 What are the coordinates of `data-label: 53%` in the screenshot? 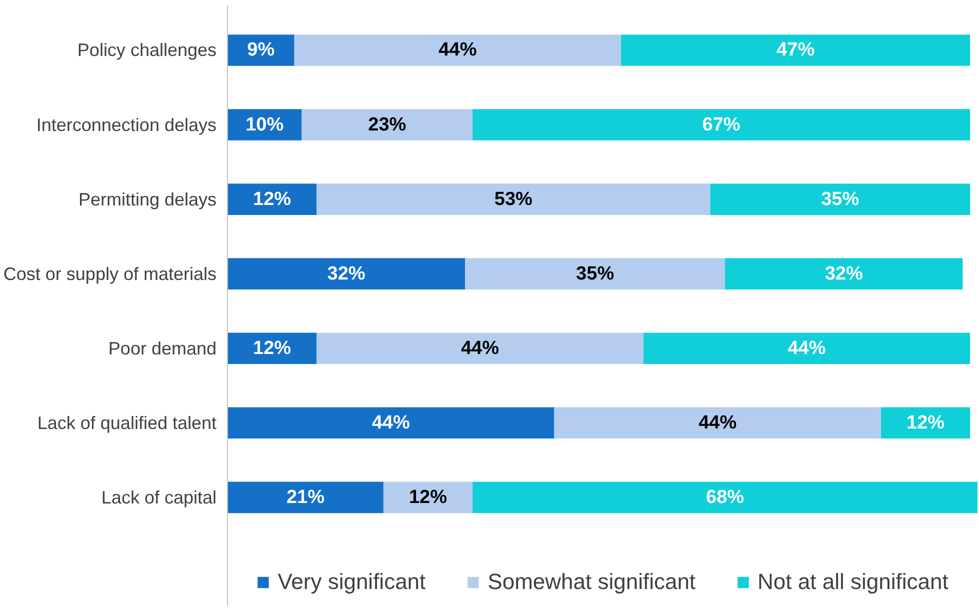 It's located at (513, 199).